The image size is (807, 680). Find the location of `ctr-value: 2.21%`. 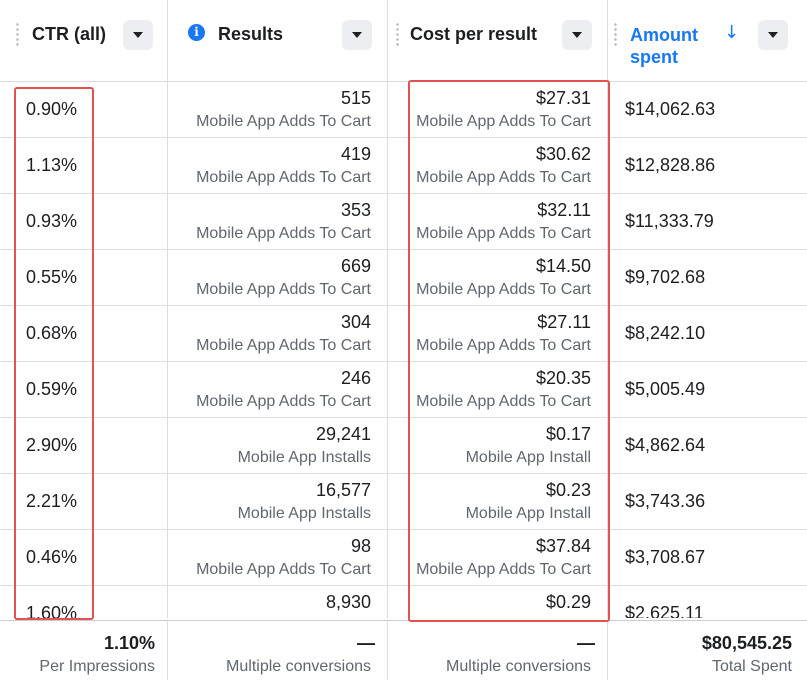

ctr-value: 2.21% is located at coordinates (52, 501).